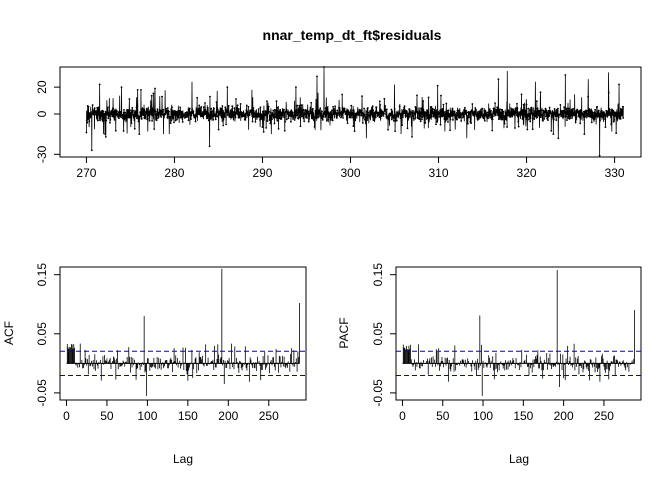  What do you see at coordinates (42, 275) in the screenshot?
I see `acf-y-tick-label: 0.15` at bounding box center [42, 275].